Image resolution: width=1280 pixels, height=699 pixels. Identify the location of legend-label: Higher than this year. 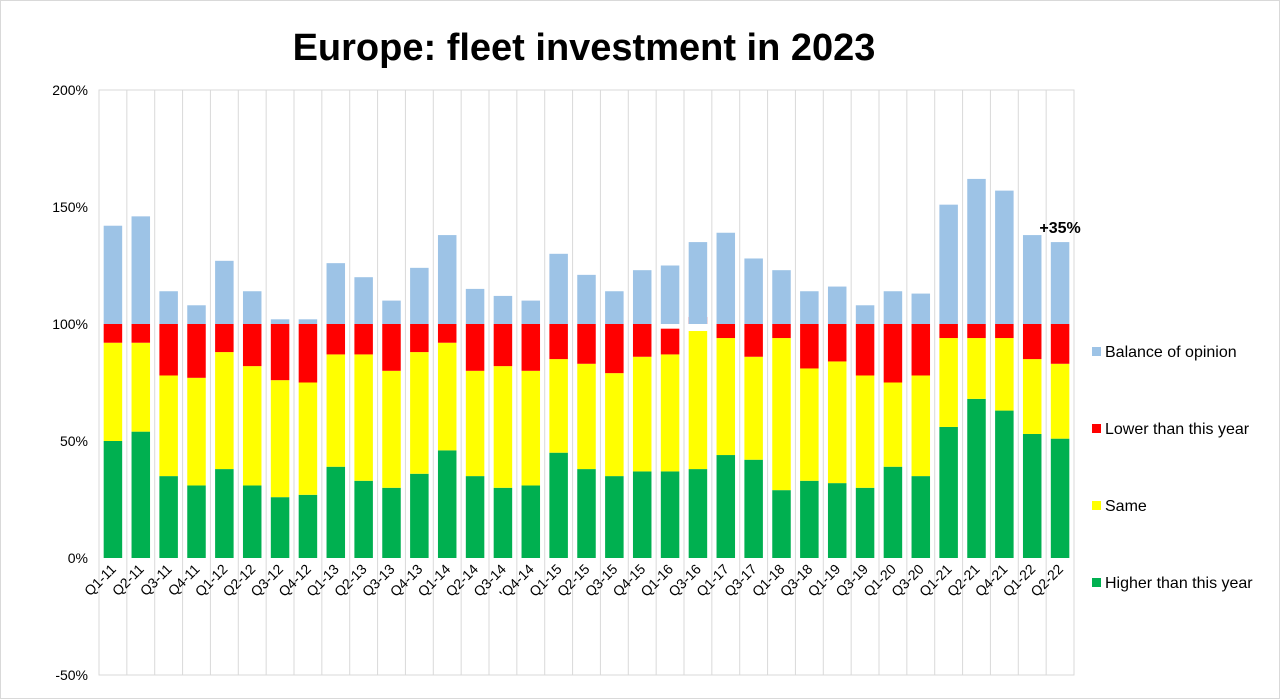
(1179, 583).